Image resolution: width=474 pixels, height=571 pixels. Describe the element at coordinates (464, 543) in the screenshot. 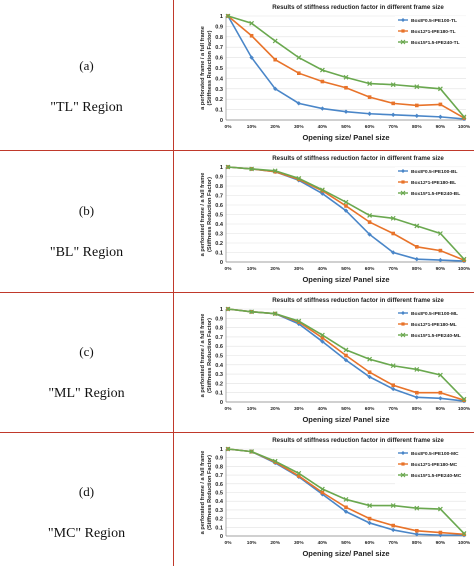

I see `x-tick-label: 100%` at that location.